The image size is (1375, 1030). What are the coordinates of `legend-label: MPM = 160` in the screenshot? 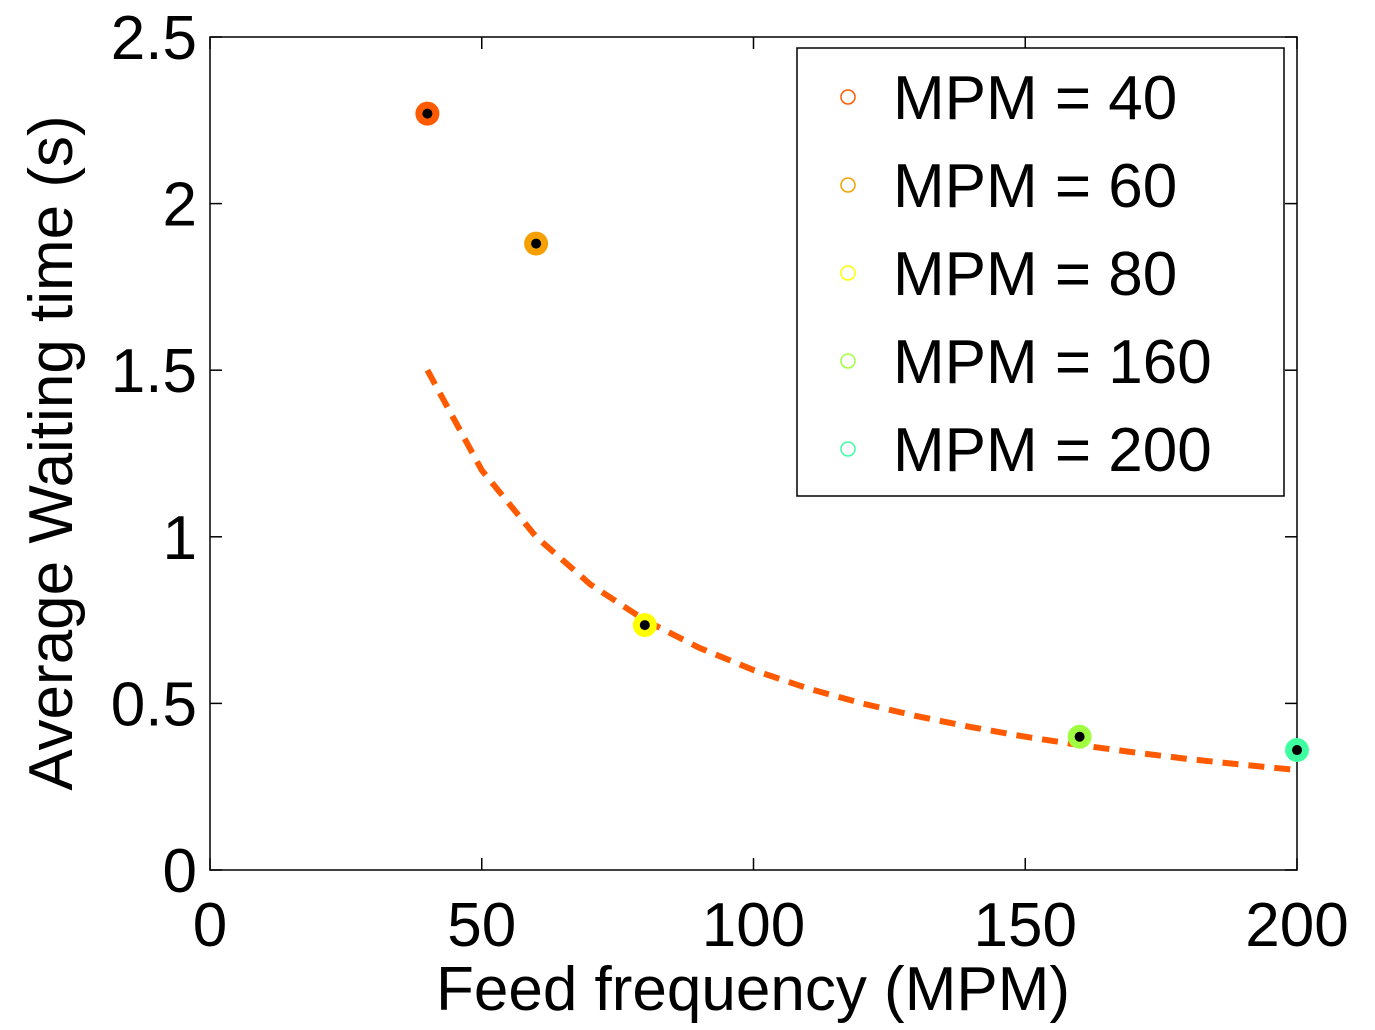 It's located at (1052, 362).